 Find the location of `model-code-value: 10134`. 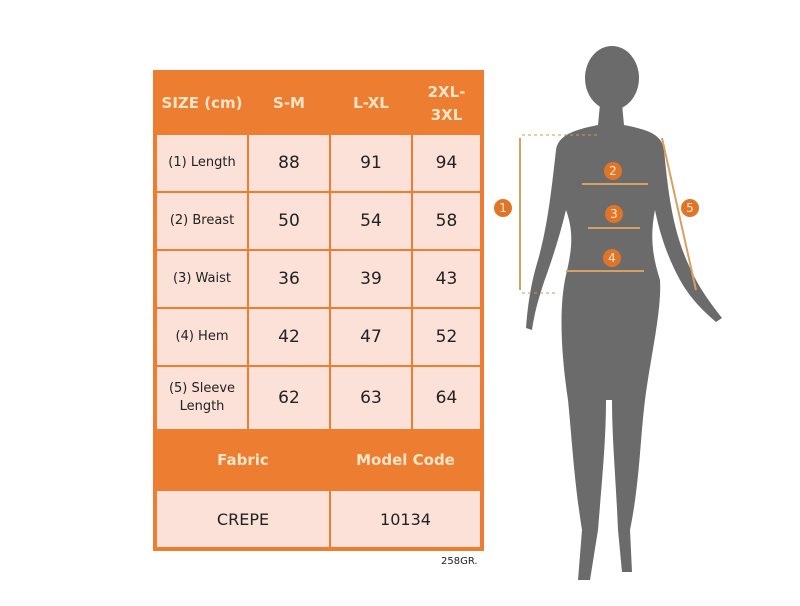

model-code-value: 10134 is located at coordinates (405, 519).